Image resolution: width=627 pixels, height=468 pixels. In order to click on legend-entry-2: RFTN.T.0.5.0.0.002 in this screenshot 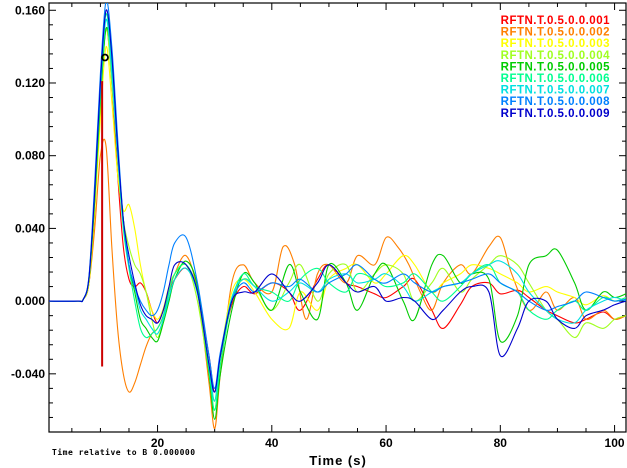, I will do `click(555, 33)`.